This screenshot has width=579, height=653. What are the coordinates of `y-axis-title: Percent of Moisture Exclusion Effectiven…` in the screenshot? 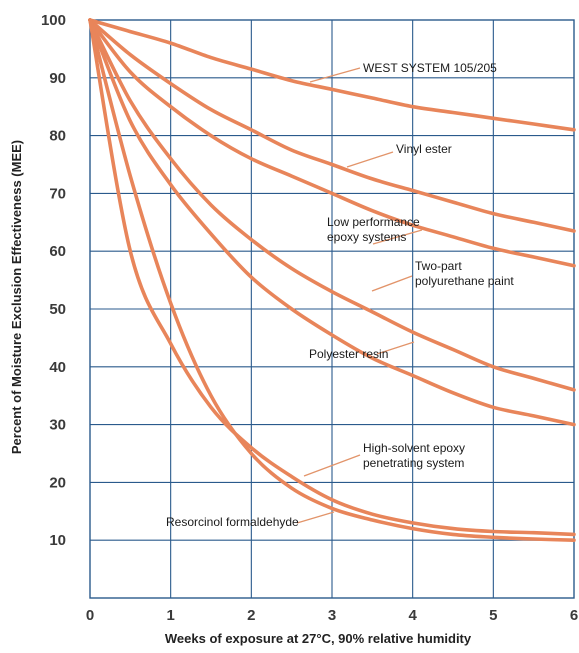 It's located at (16, 297).